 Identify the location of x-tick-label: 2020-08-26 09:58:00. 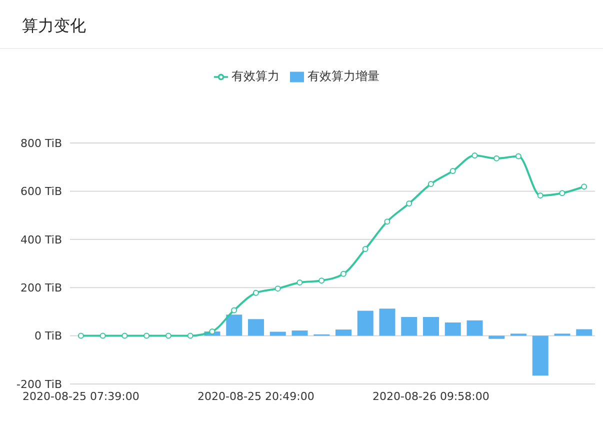
(431, 396).